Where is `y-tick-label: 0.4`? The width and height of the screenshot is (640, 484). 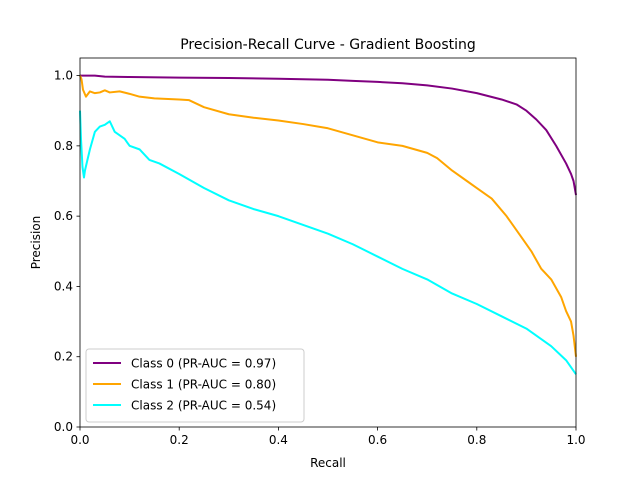
y-tick-label: 0.4 is located at coordinates (63, 286).